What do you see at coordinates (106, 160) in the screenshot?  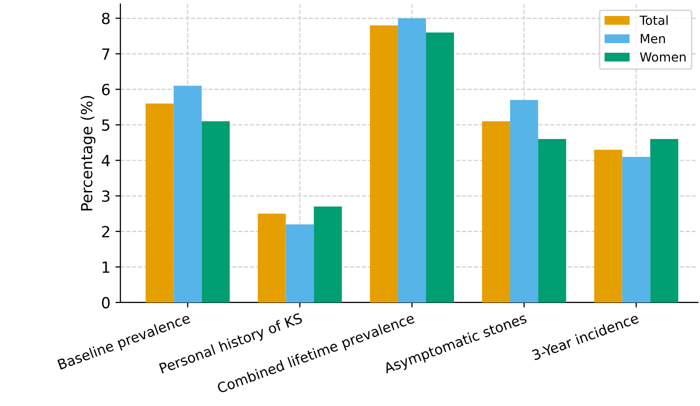 I see `y-tick-label: 4` at bounding box center [106, 160].